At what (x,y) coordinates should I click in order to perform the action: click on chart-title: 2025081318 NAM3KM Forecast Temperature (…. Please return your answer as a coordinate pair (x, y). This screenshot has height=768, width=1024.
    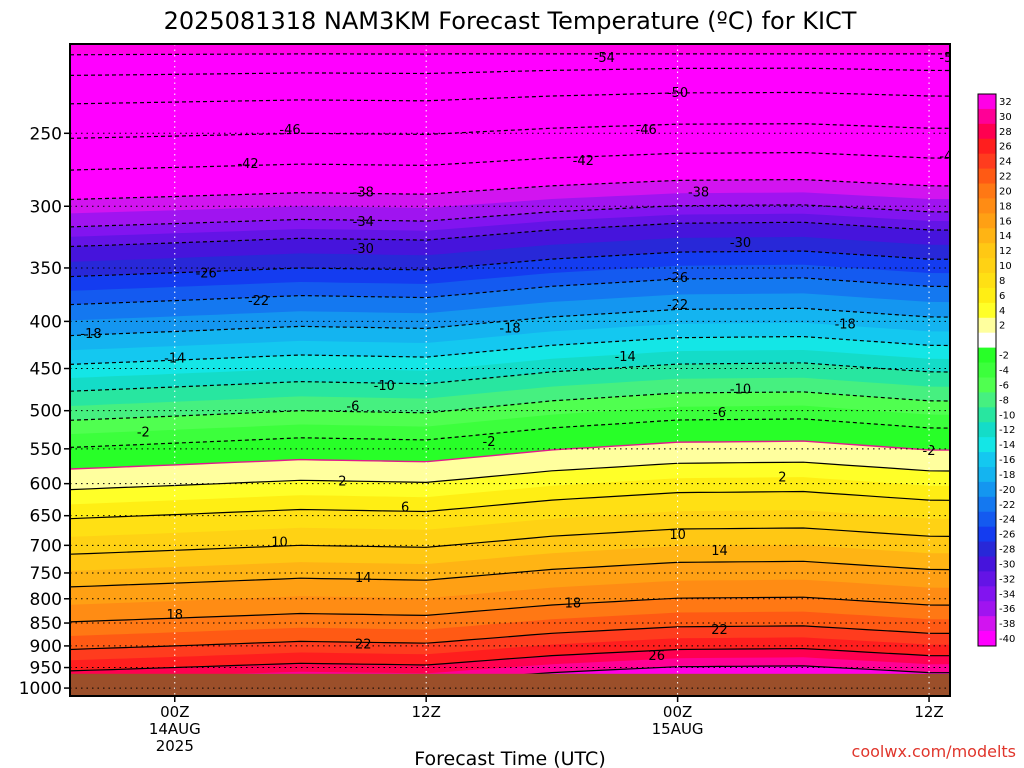
    Looking at the image, I should click on (510, 21).